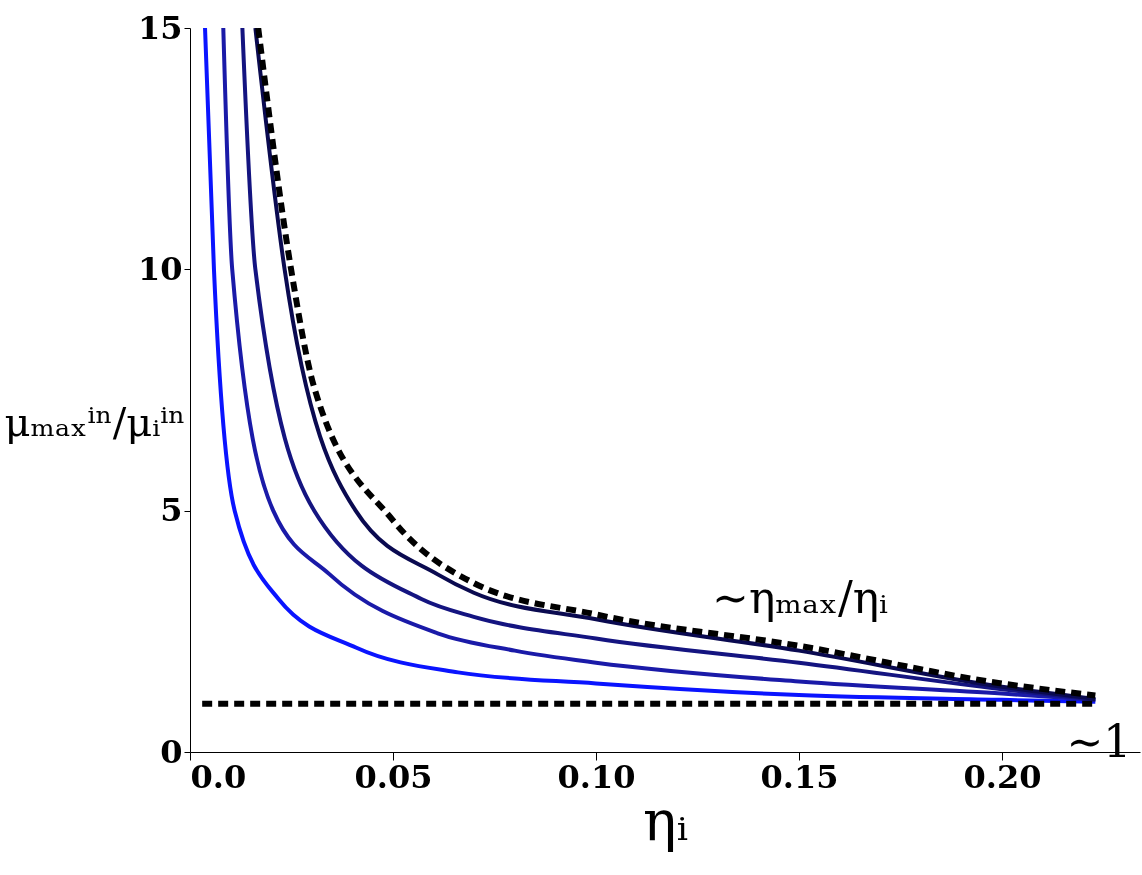 This screenshot has height=875, width=1142. Describe the element at coordinates (171, 751) in the screenshot. I see `y-tick-label: 0` at that location.